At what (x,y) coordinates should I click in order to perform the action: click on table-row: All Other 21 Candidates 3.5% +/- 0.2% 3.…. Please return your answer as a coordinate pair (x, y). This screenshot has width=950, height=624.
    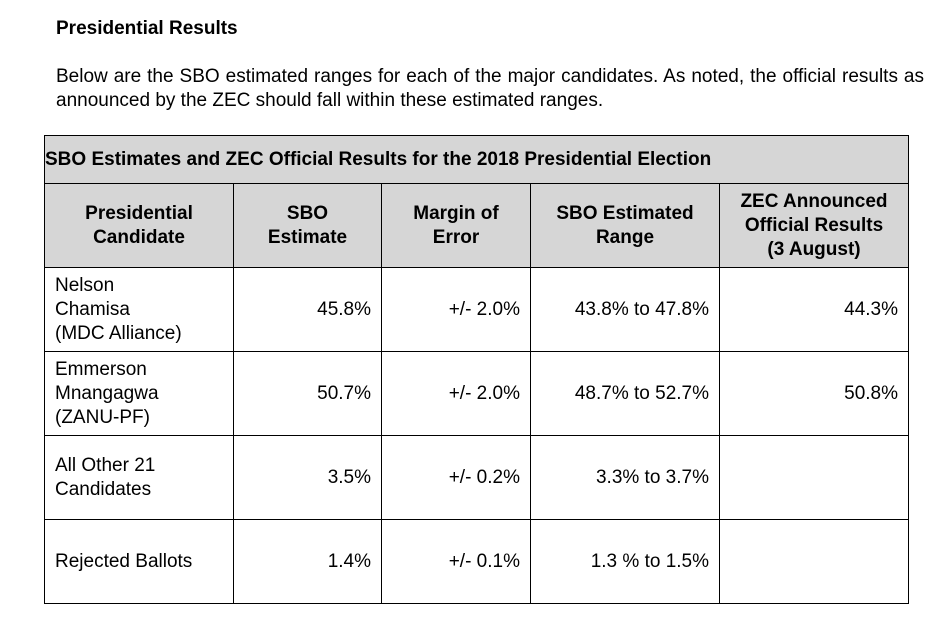
    Looking at the image, I should click on (476, 477).